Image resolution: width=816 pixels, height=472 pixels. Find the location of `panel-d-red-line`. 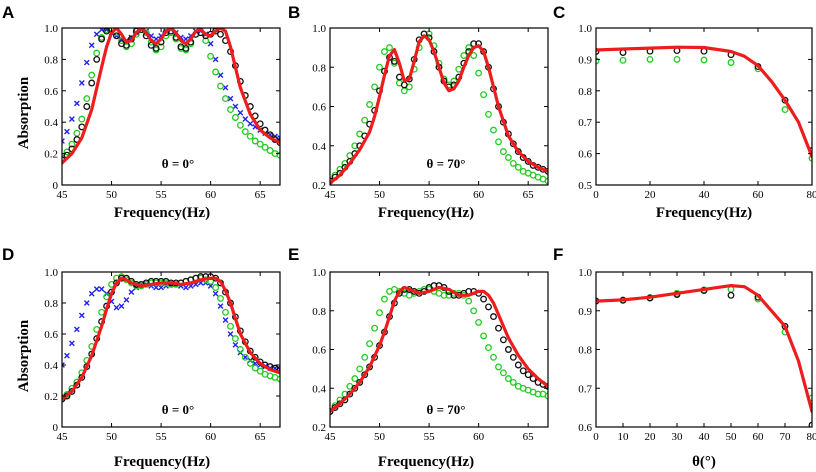

panel-d-red-line is located at coordinates (171, 338).